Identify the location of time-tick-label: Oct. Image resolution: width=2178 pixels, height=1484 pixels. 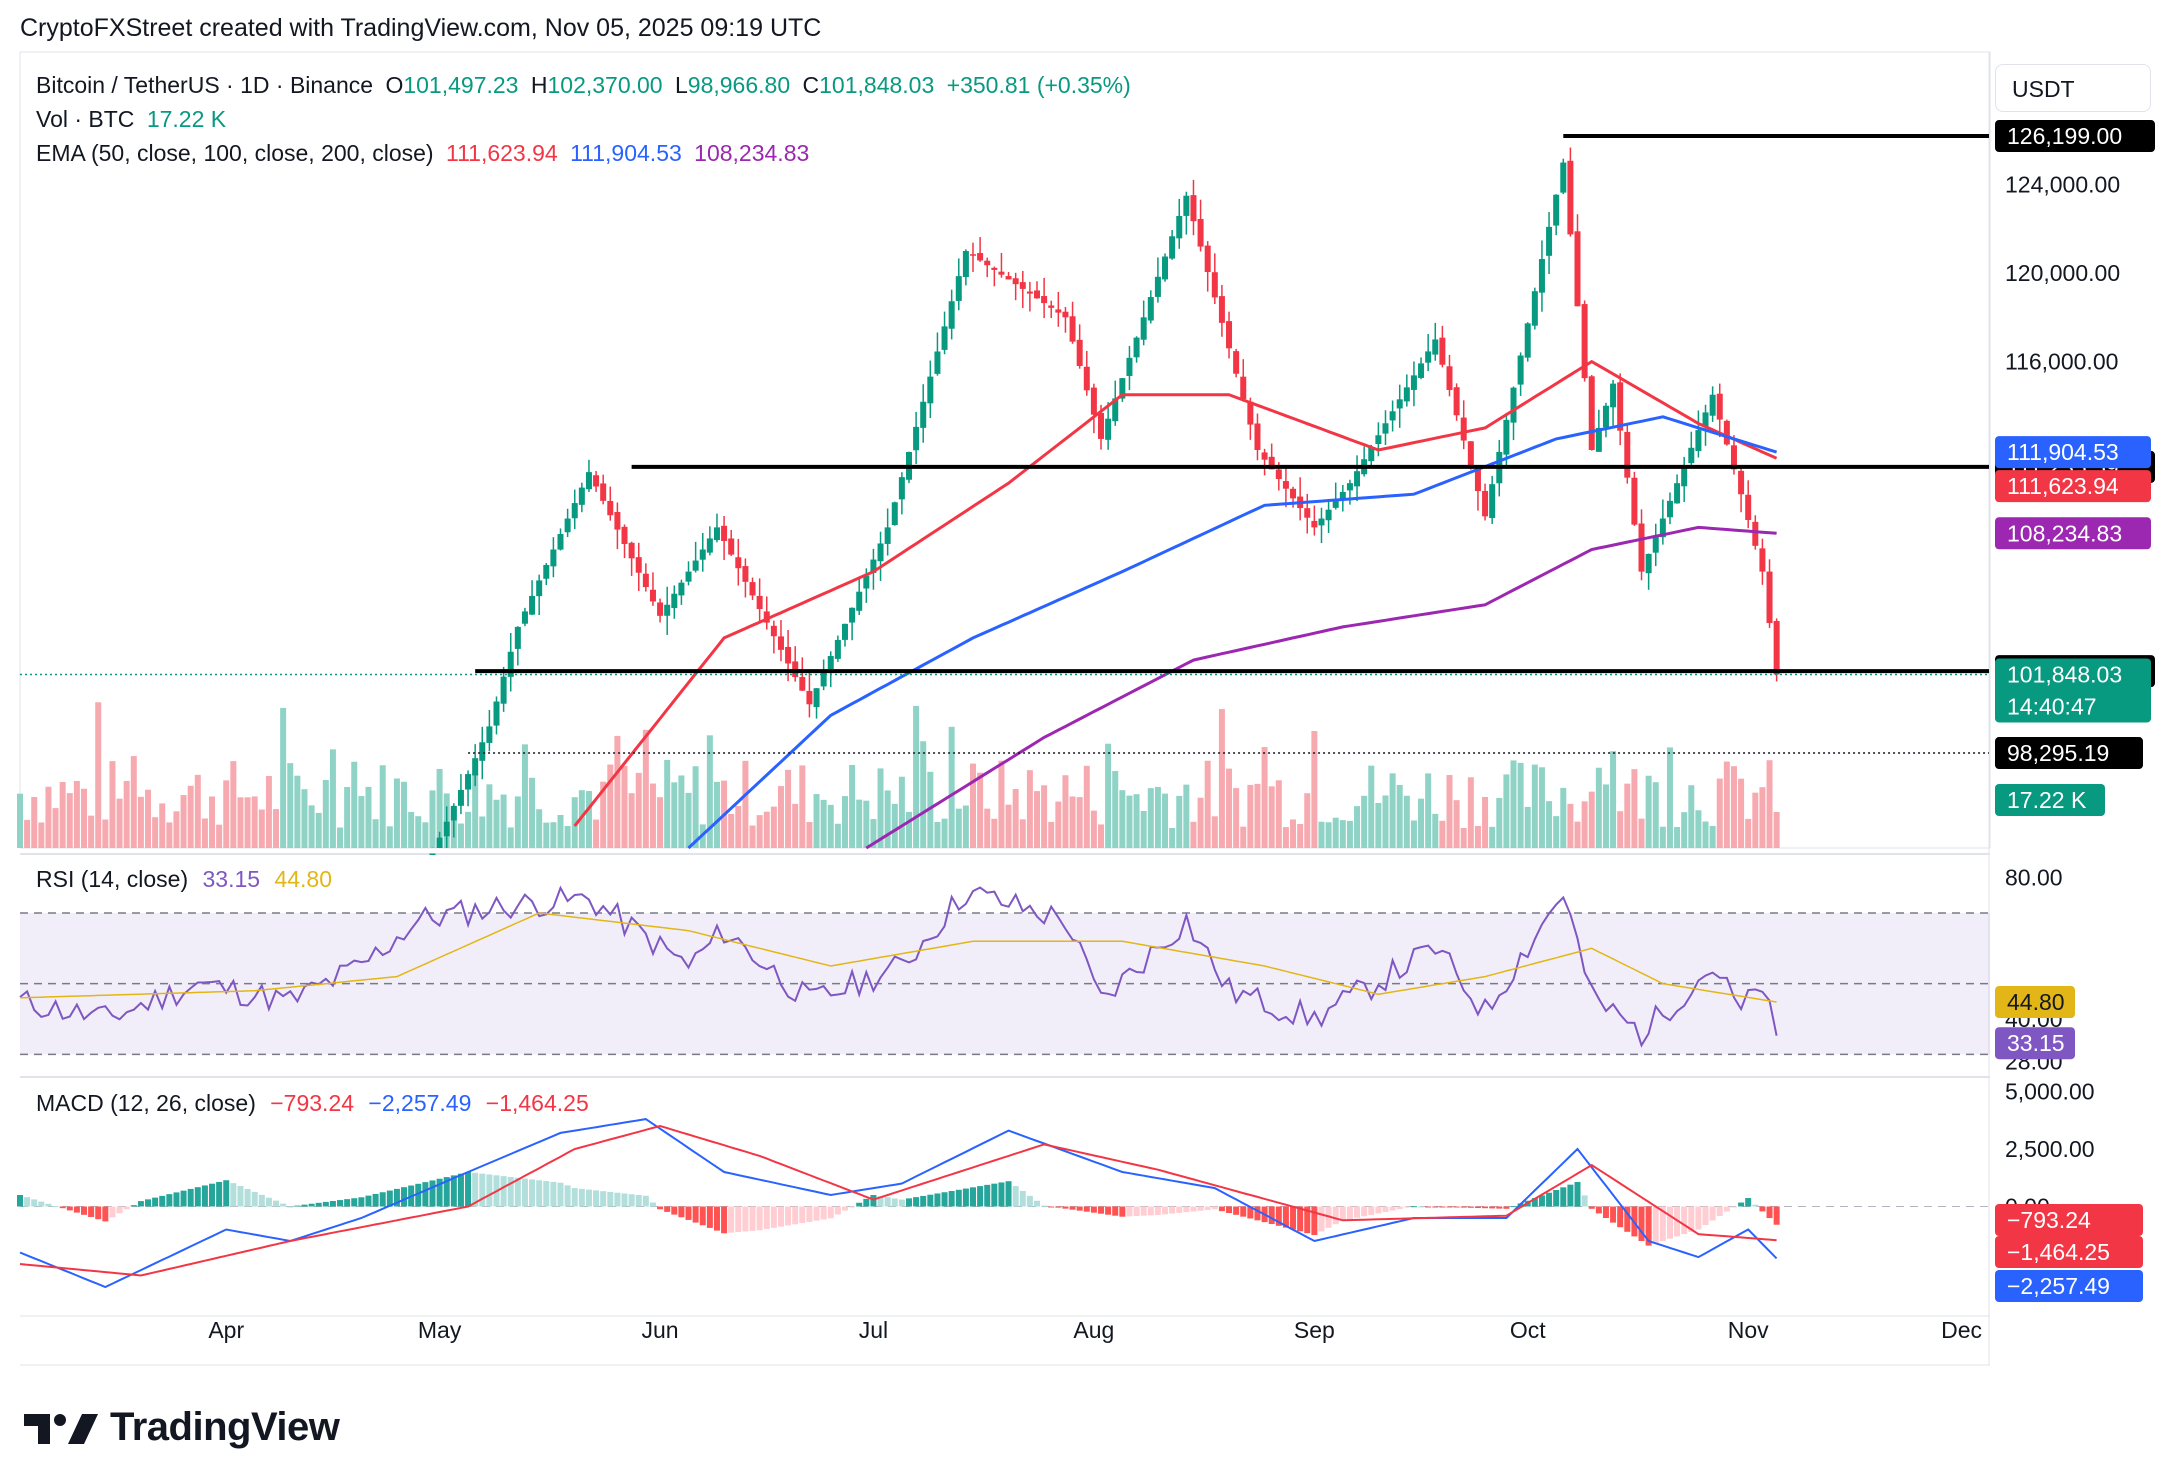
(1528, 1330).